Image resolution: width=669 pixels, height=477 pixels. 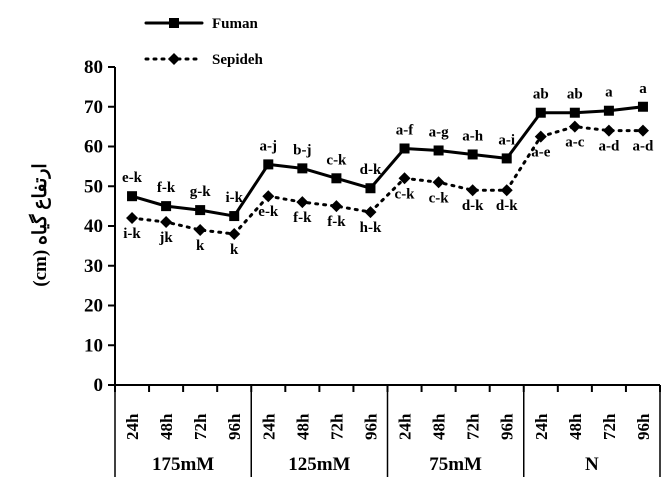 I want to click on legend-label-fuman: Fuman, so click(x=235, y=24).